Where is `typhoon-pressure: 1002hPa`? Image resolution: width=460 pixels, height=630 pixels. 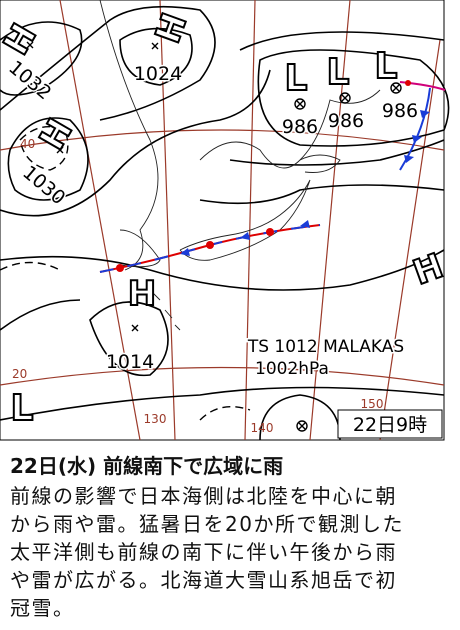
typhoon-pressure: 1002hPa is located at coordinates (292, 369).